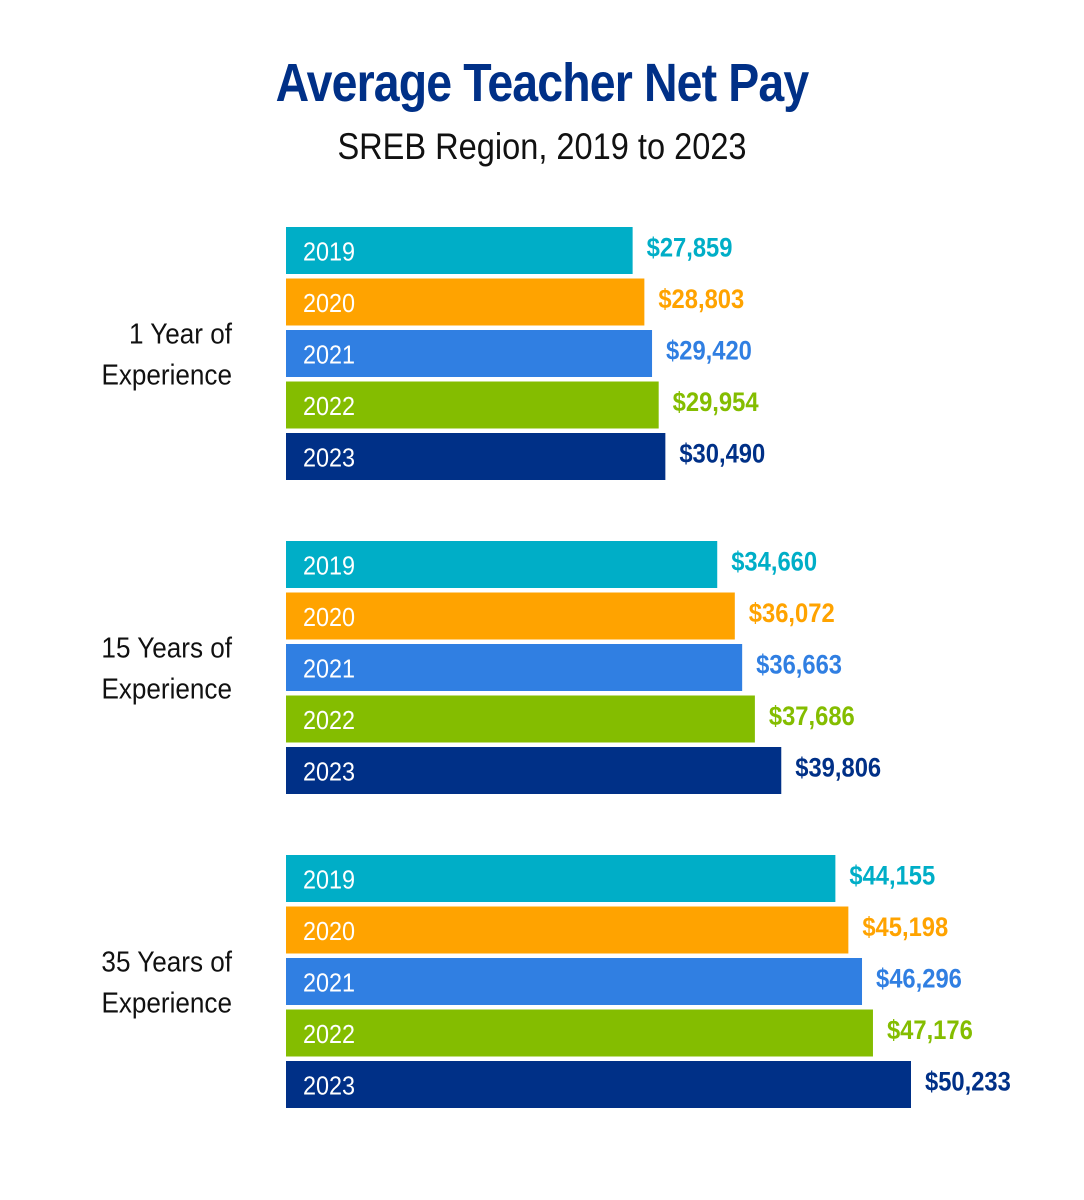 Image resolution: width=1084 pixels, height=1200 pixels. I want to click on bar-value-label: $28,803, so click(701, 300).